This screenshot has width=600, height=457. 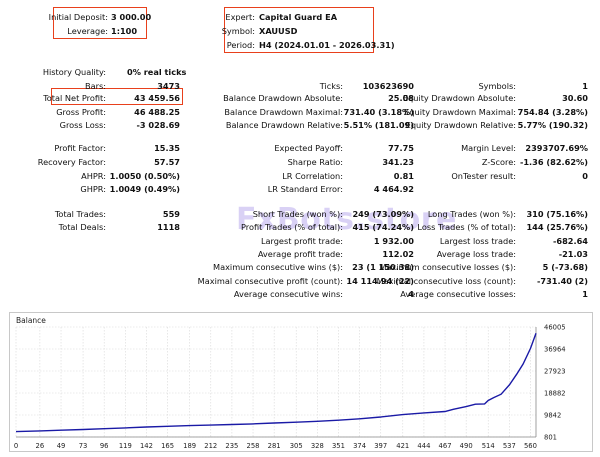 What do you see at coordinates (82, 125) in the screenshot?
I see `gross-loss-label: Gross Loss:` at bounding box center [82, 125].